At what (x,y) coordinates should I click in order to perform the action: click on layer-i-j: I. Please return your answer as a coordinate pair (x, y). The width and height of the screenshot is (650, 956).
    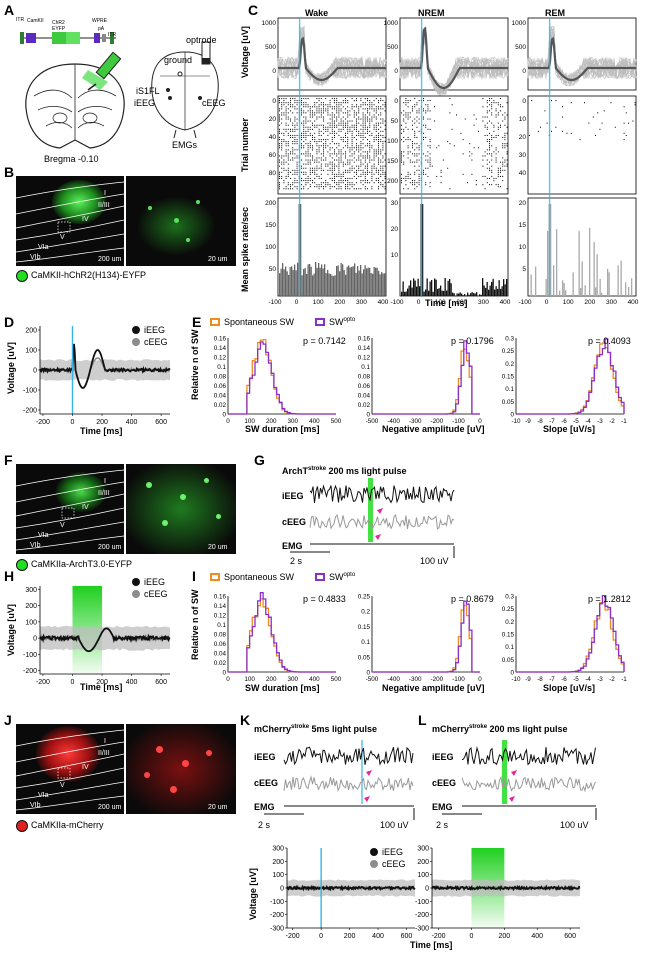
    Looking at the image, I should click on (105, 741).